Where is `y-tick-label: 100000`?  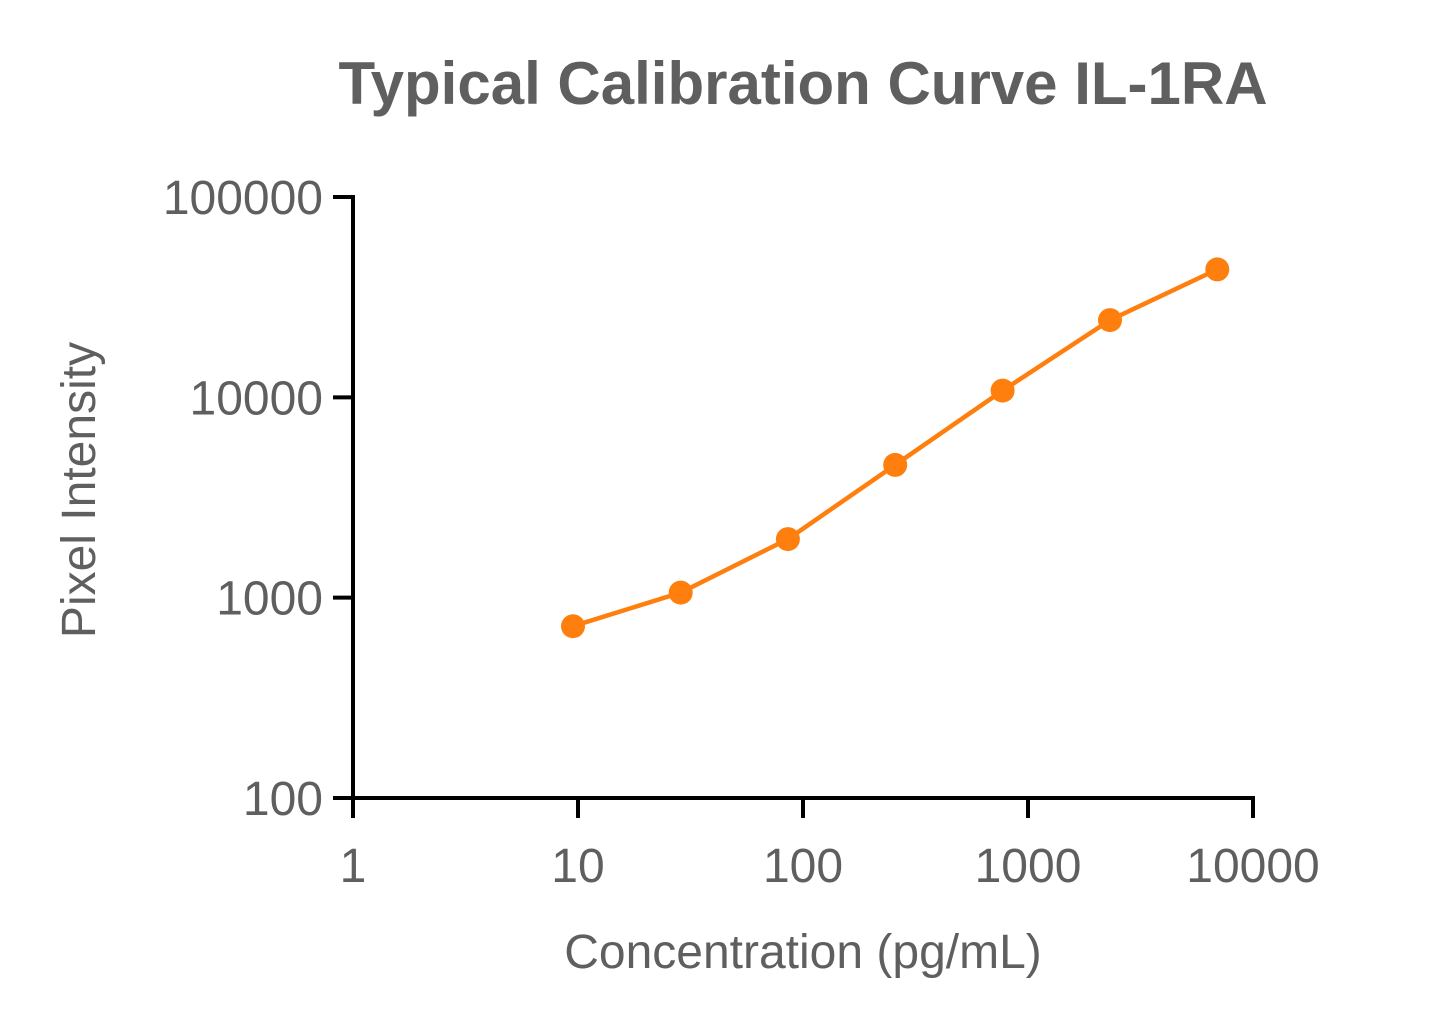
y-tick-label: 100000 is located at coordinates (243, 198).